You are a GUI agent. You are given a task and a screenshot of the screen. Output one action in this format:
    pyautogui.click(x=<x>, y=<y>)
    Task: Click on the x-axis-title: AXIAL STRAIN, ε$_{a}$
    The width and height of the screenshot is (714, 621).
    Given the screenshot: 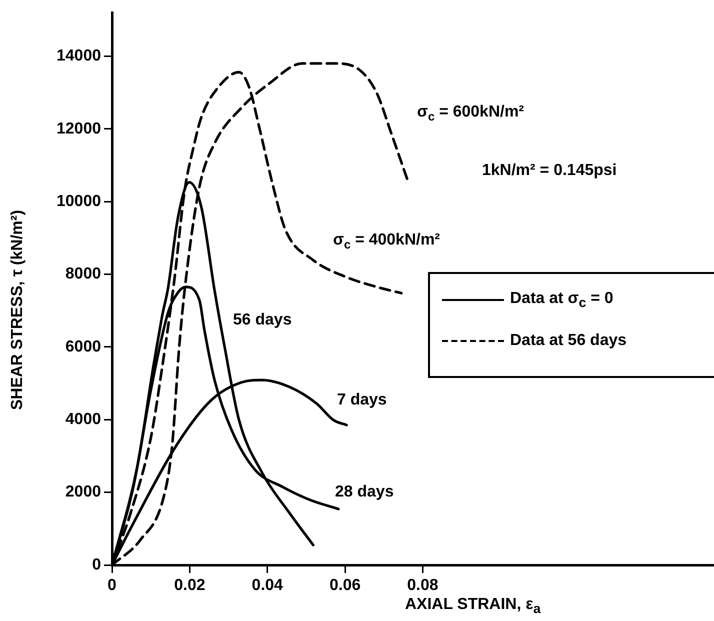 What is the action you would take?
    pyautogui.click(x=473, y=606)
    